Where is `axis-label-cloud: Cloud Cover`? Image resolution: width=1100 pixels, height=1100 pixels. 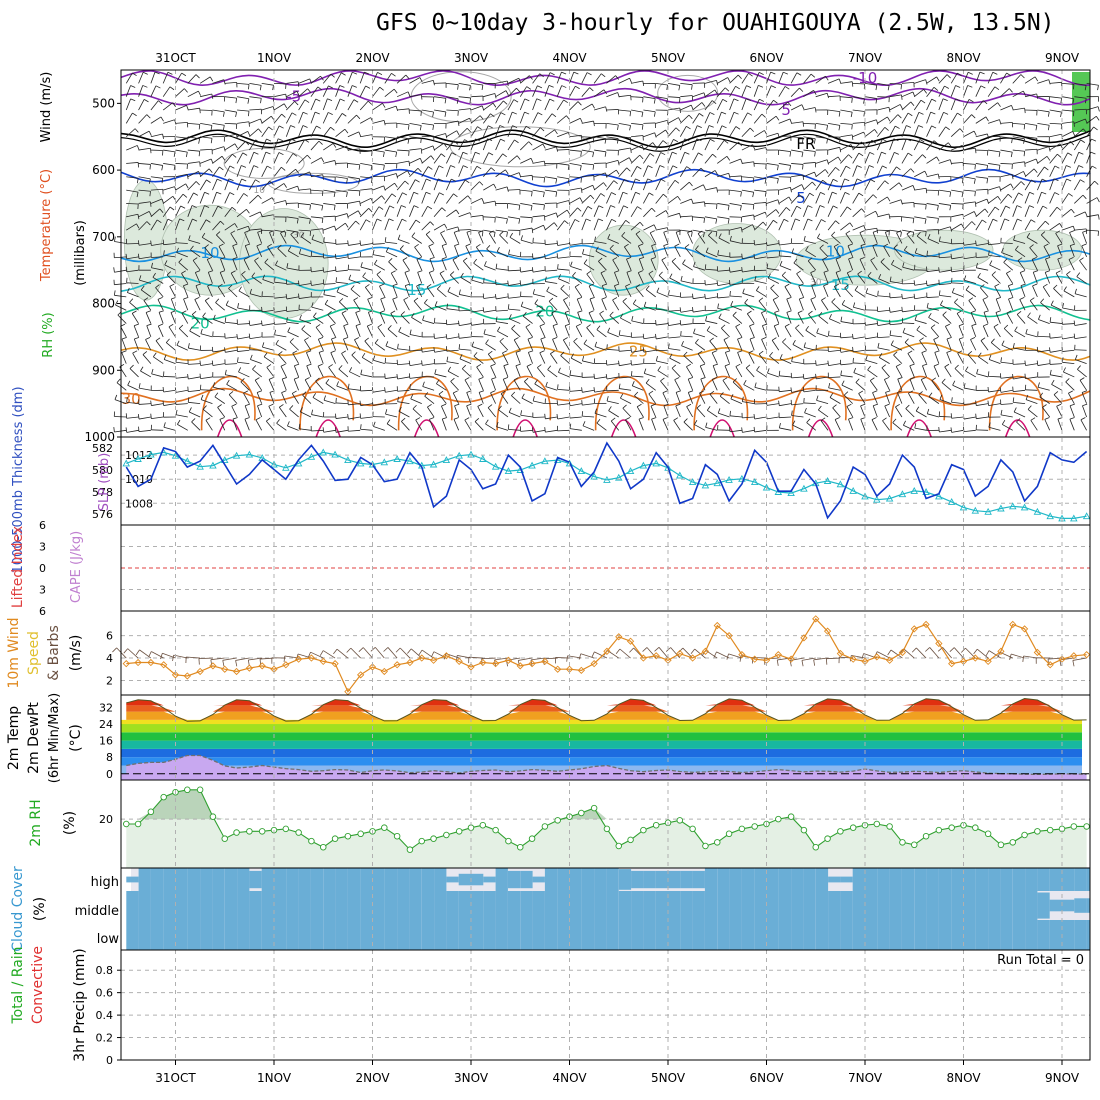
axis-label-cloud: Cloud Cover is located at coordinates (18, 909).